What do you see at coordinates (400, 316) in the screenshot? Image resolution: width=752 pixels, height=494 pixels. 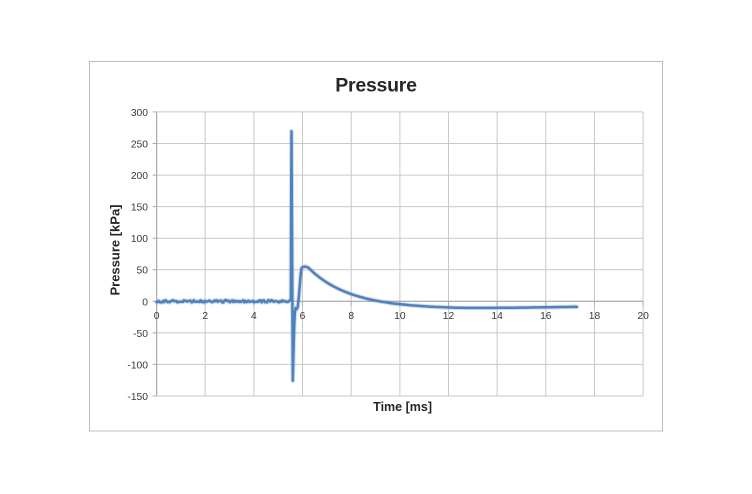 I see `svg-text: 10` at bounding box center [400, 316].